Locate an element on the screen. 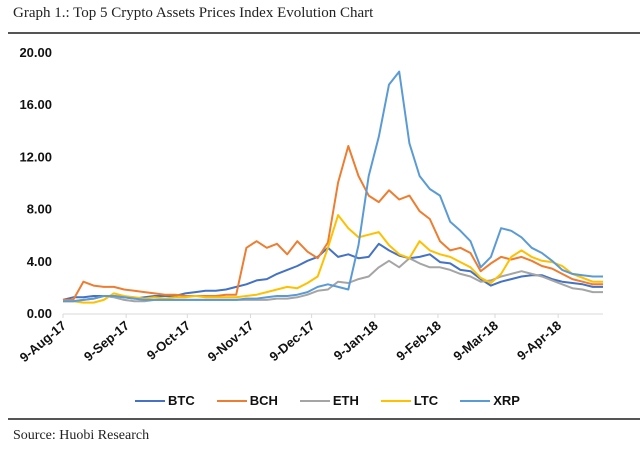 The height and width of the screenshot is (455, 644). y-tick-label: 0.00 is located at coordinates (39, 313).